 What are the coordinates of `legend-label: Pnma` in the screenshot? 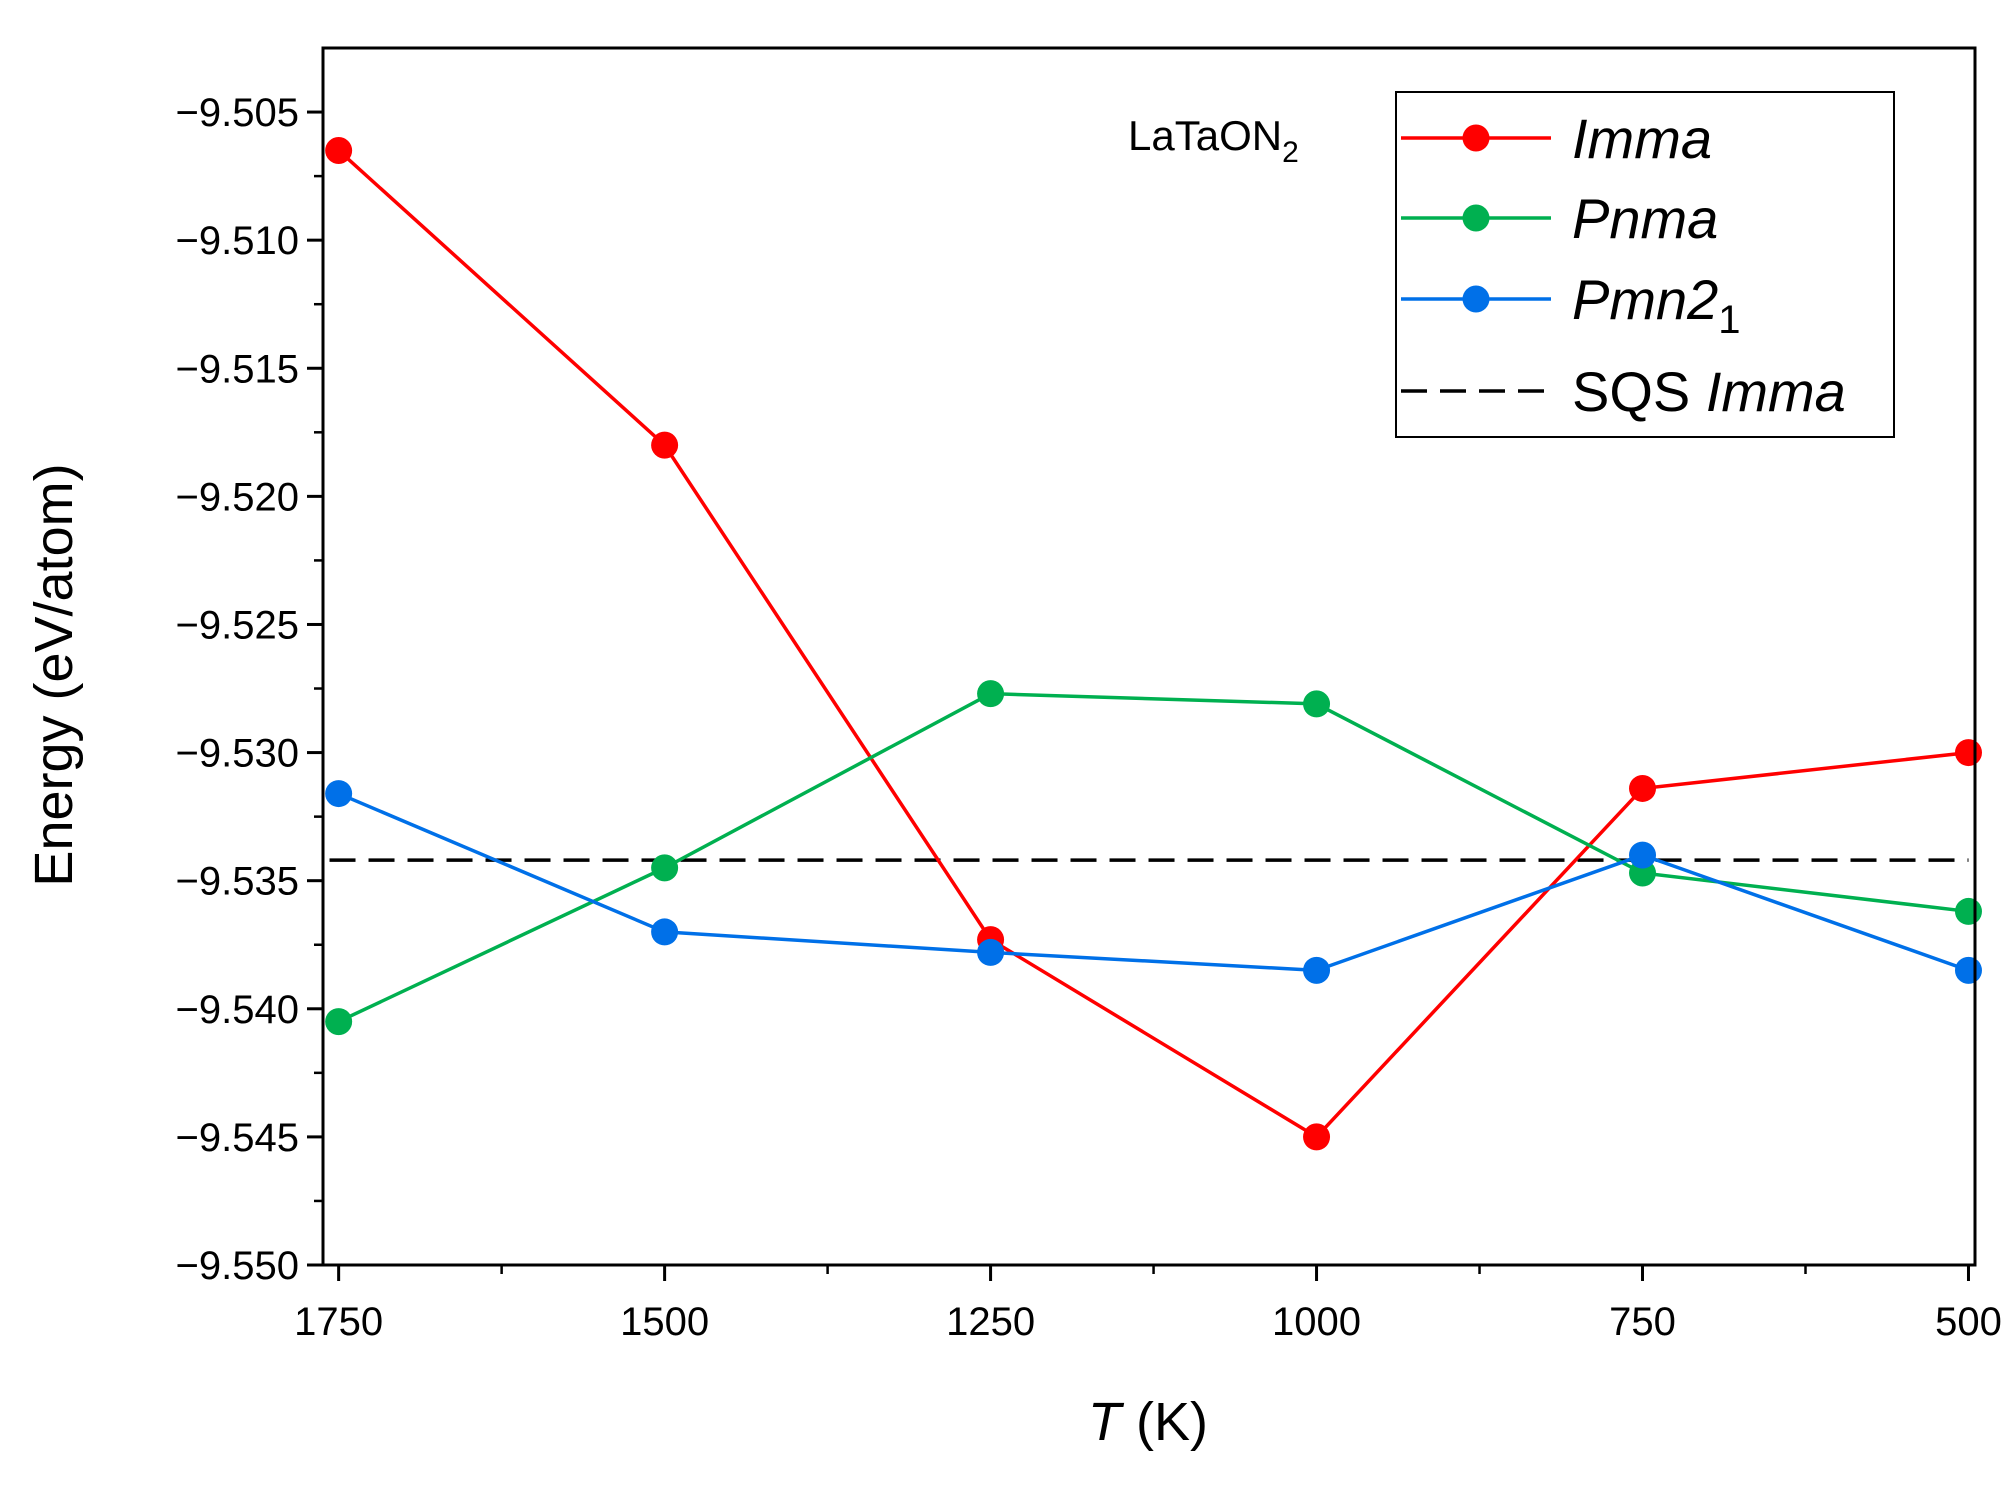 It's located at (1645, 218).